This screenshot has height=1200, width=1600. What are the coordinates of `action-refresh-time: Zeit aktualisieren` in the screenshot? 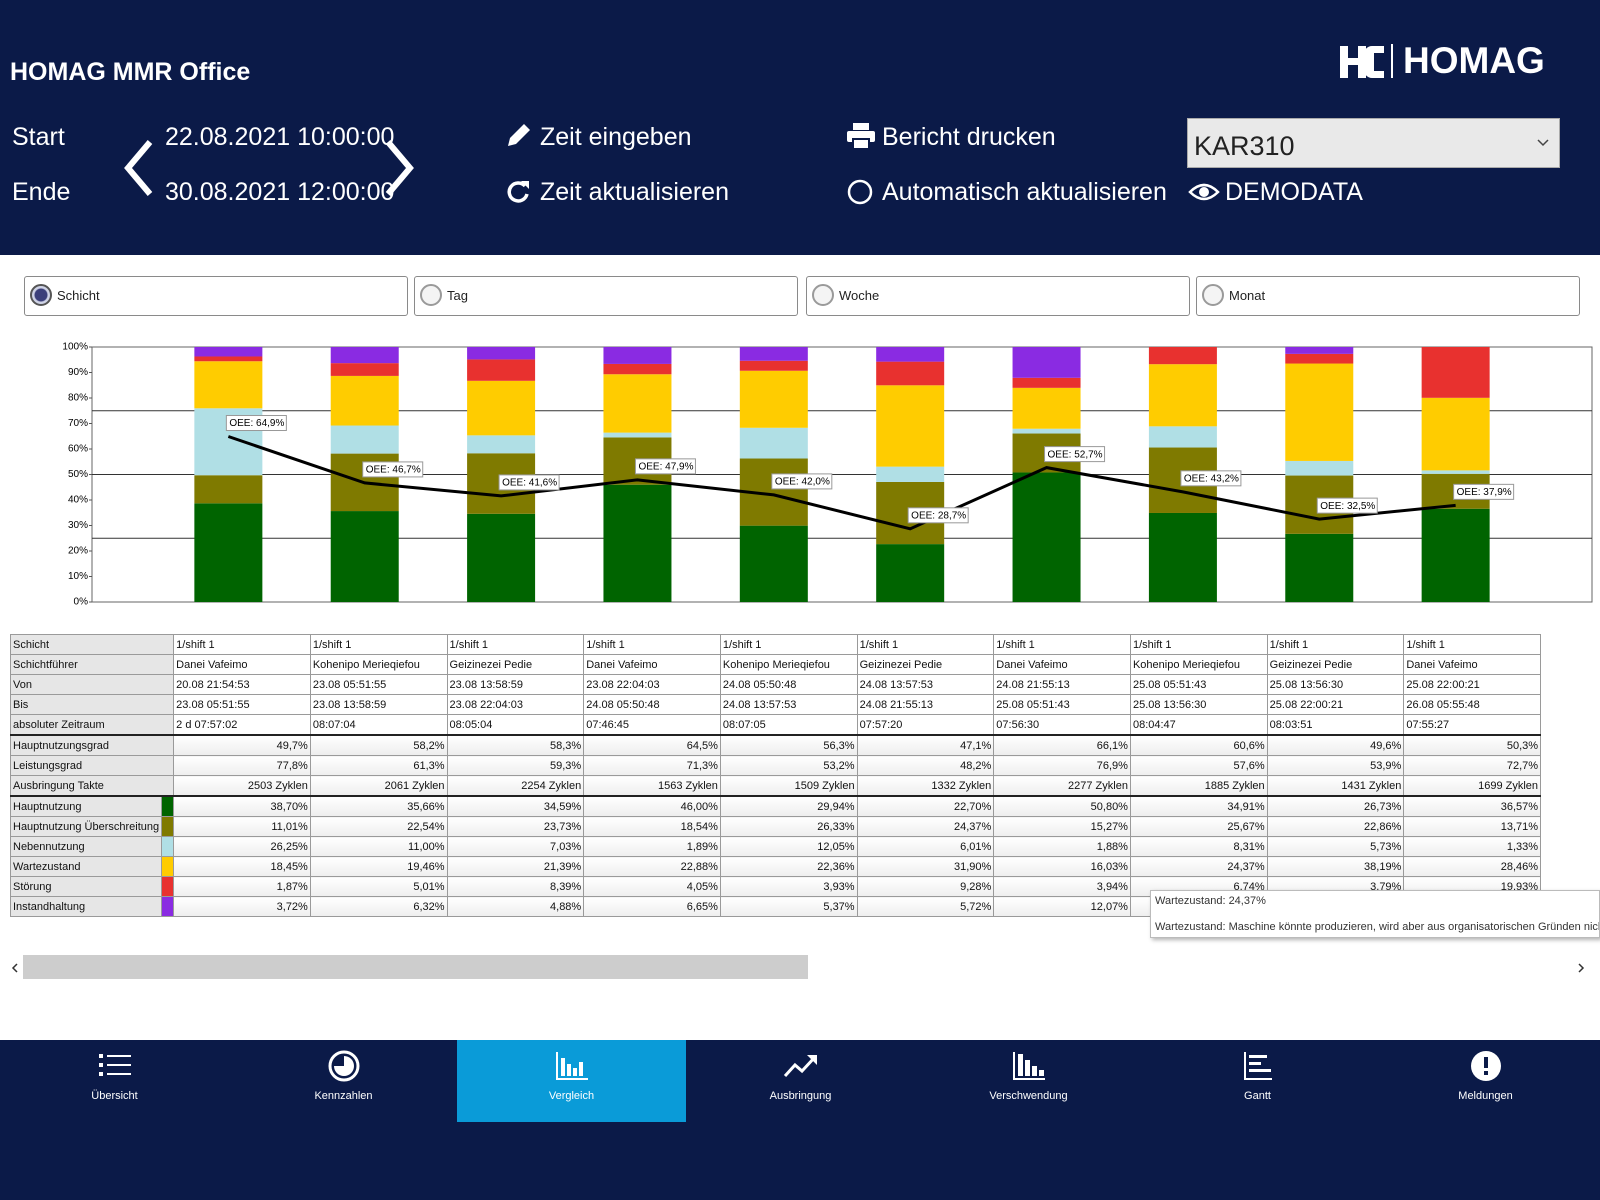 It's located at (634, 192).